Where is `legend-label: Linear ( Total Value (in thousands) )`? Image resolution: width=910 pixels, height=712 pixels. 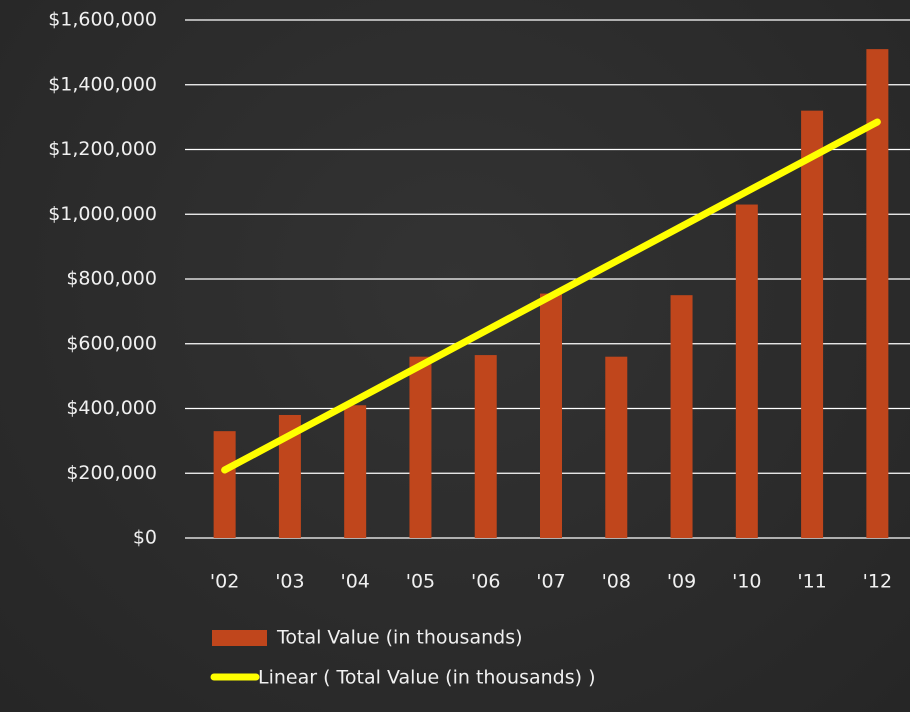
legend-label: Linear ( Total Value (in thousands) ) is located at coordinates (427, 678).